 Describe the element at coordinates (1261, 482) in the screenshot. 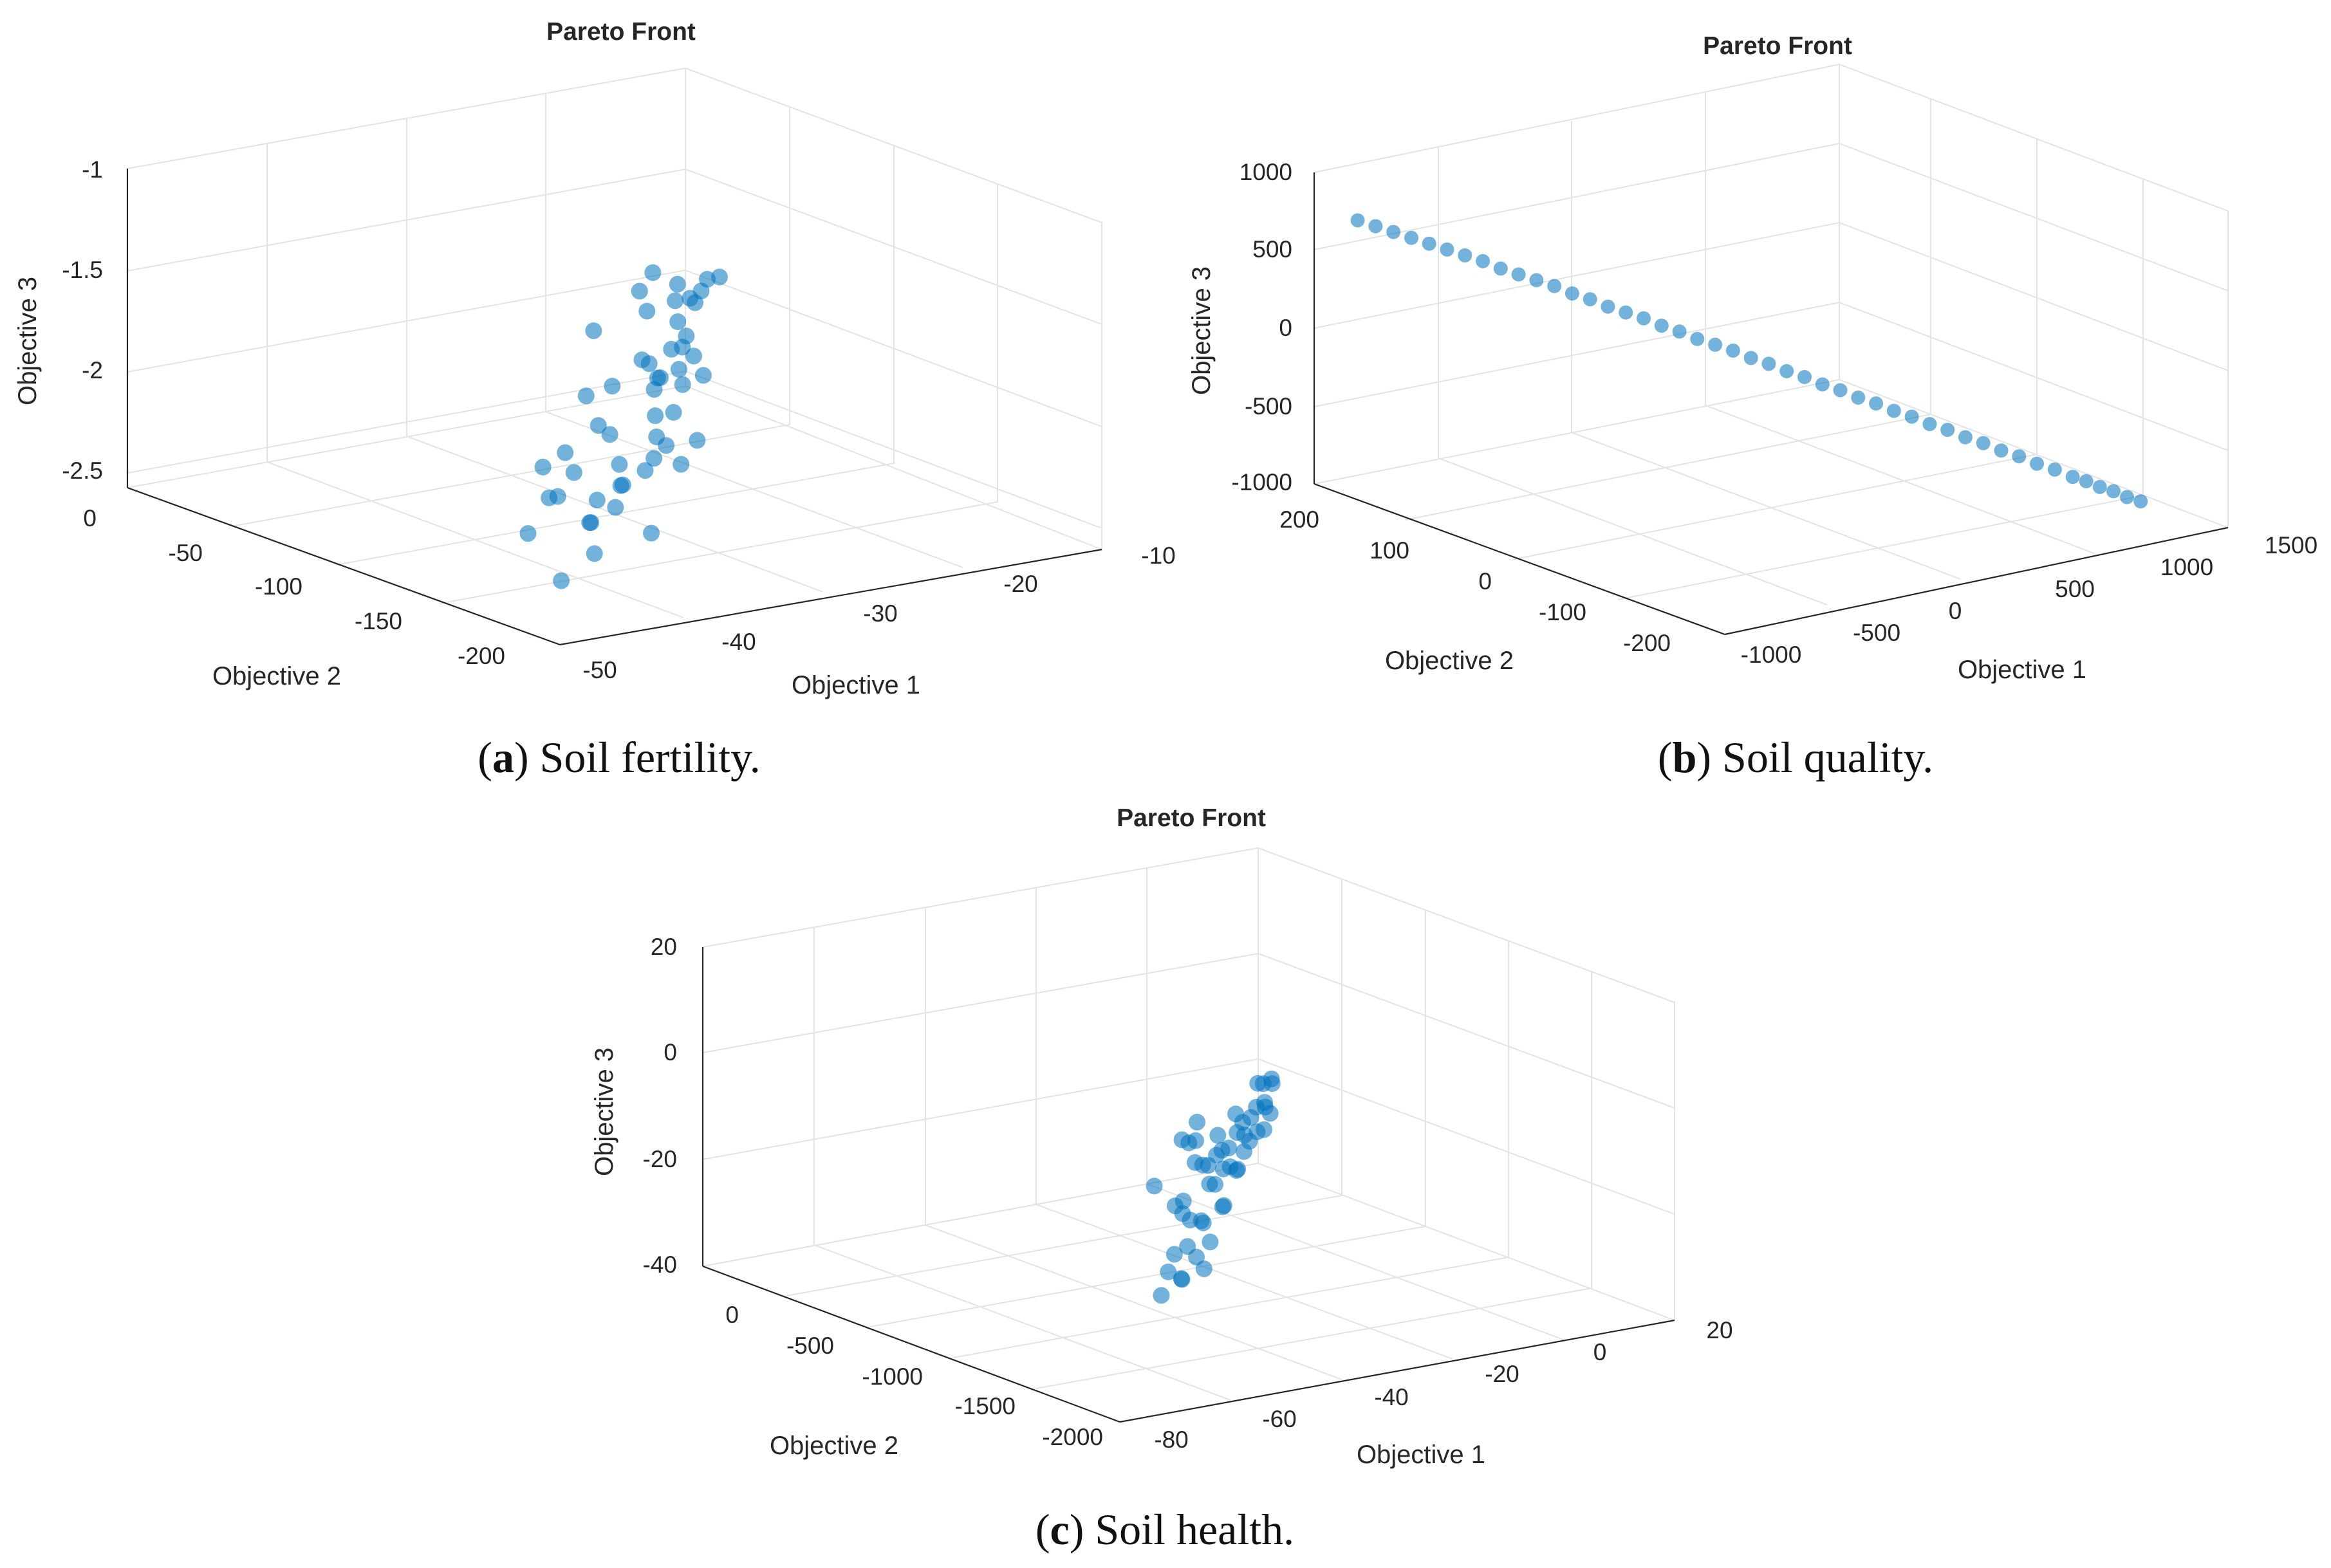

I see `panel-b-ztick-4: -1000` at that location.